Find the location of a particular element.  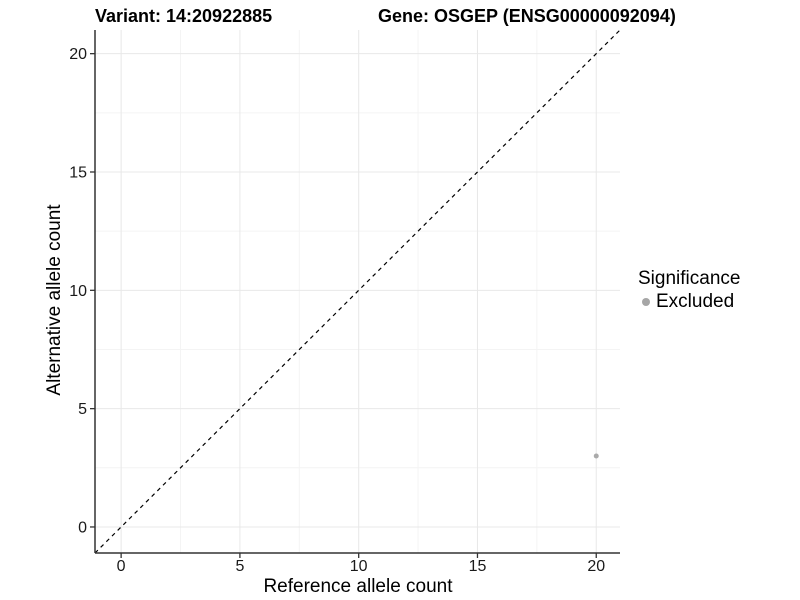

legend-title: Significance is located at coordinates (689, 278).